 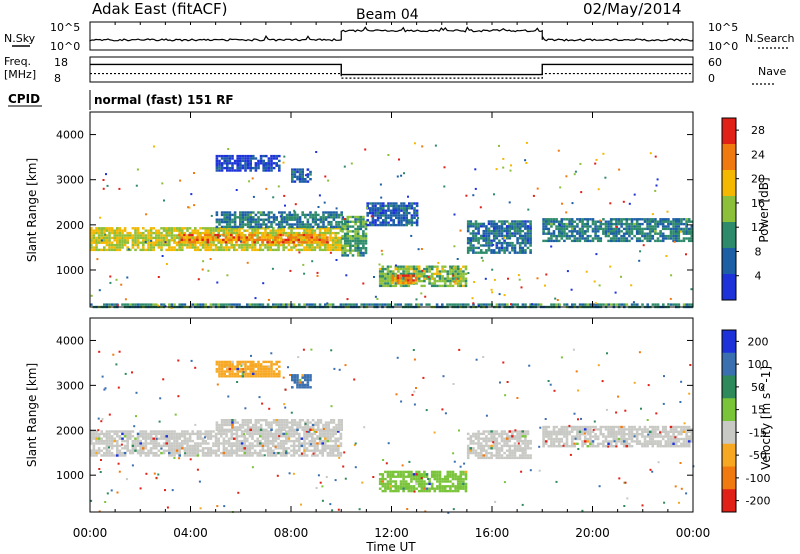 What do you see at coordinates (70, 225) in the screenshot?
I see `y-tick-label: 2000` at bounding box center [70, 225].